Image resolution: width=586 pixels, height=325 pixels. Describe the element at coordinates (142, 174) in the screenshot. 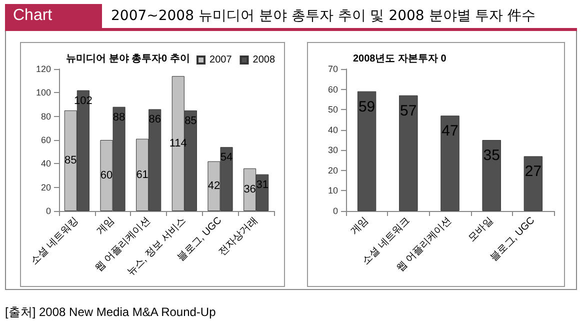

I see `data-label: 61` at that location.